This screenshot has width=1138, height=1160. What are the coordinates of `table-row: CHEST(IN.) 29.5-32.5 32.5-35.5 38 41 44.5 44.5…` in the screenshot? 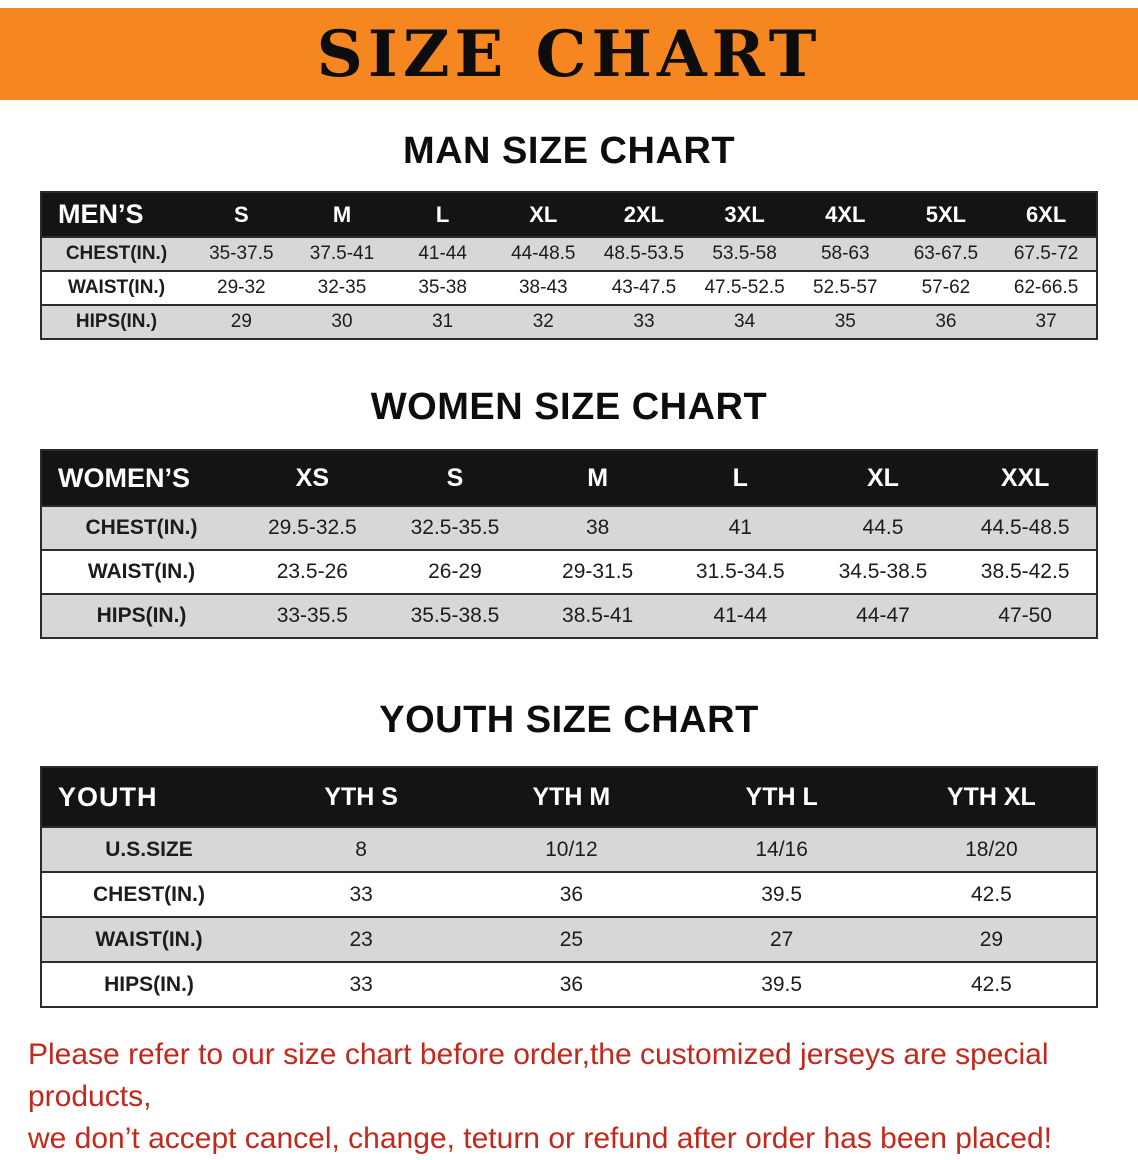 It's located at (569, 528).